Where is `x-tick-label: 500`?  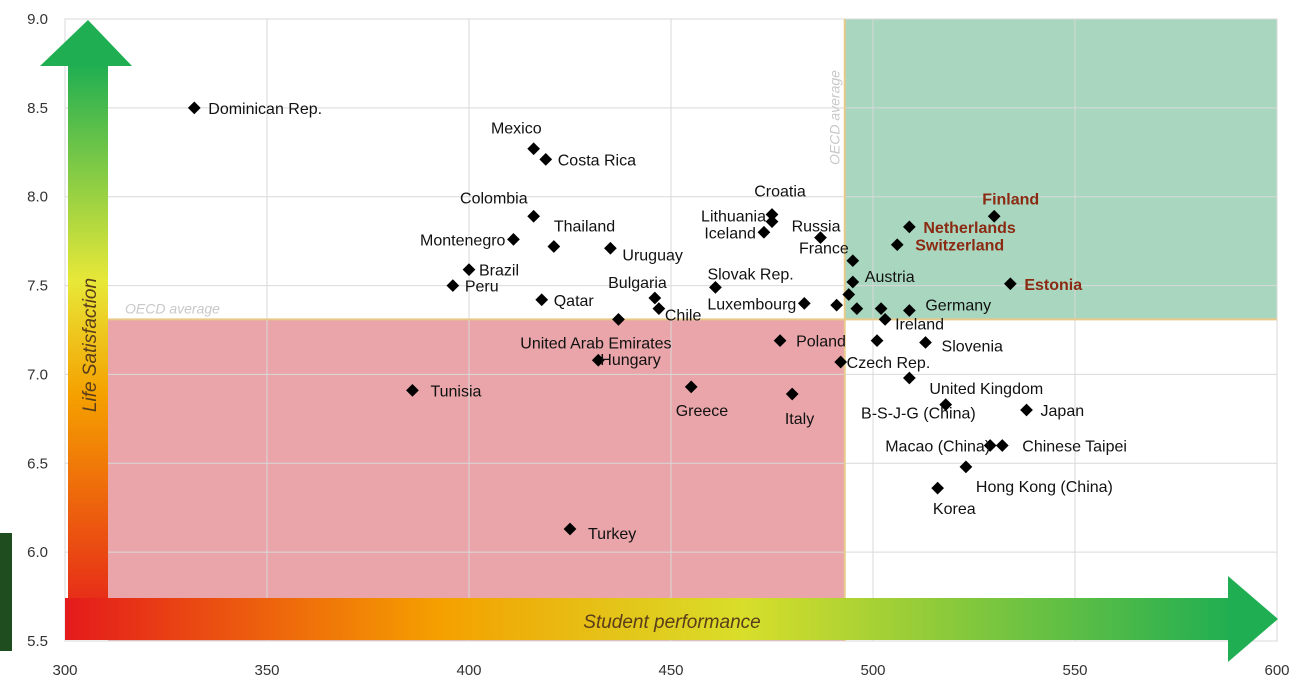 x-tick-label: 500 is located at coordinates (872, 670).